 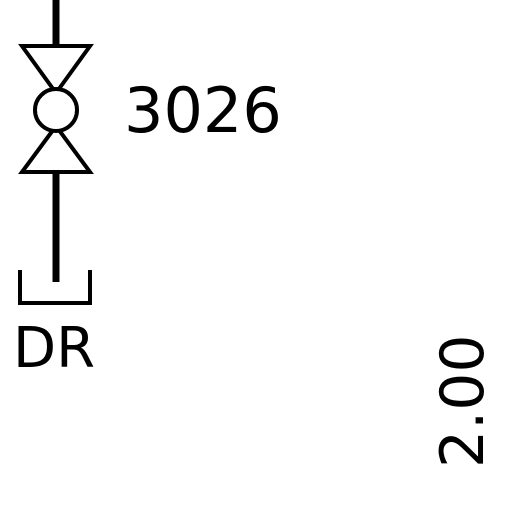 What do you see at coordinates (463, 401) in the screenshot?
I see `dimension-label: 2.00` at bounding box center [463, 401].